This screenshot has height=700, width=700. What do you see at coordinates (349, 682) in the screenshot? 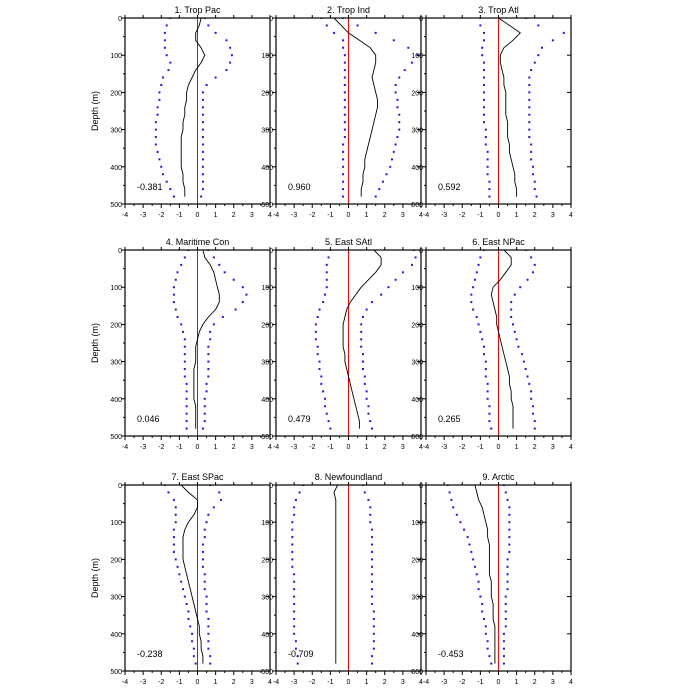
I see `x-tick-label: 0` at bounding box center [349, 682].